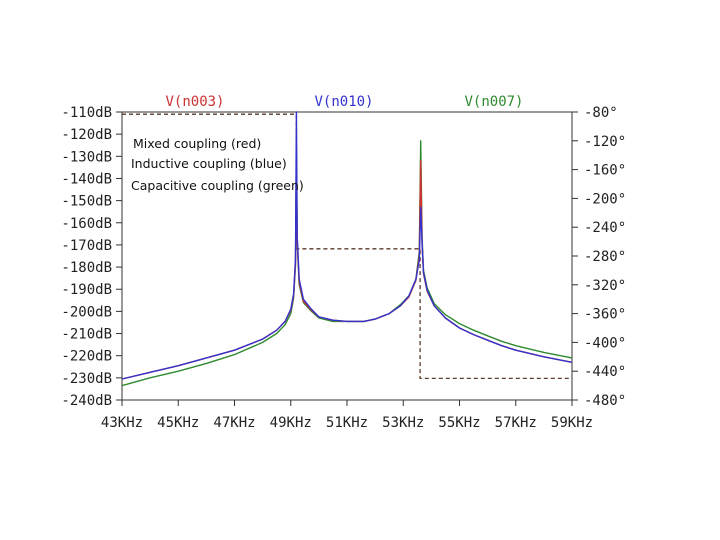 This screenshot has width=720, height=540. I want to click on y-right-tick-label: -400°, so click(605, 343).